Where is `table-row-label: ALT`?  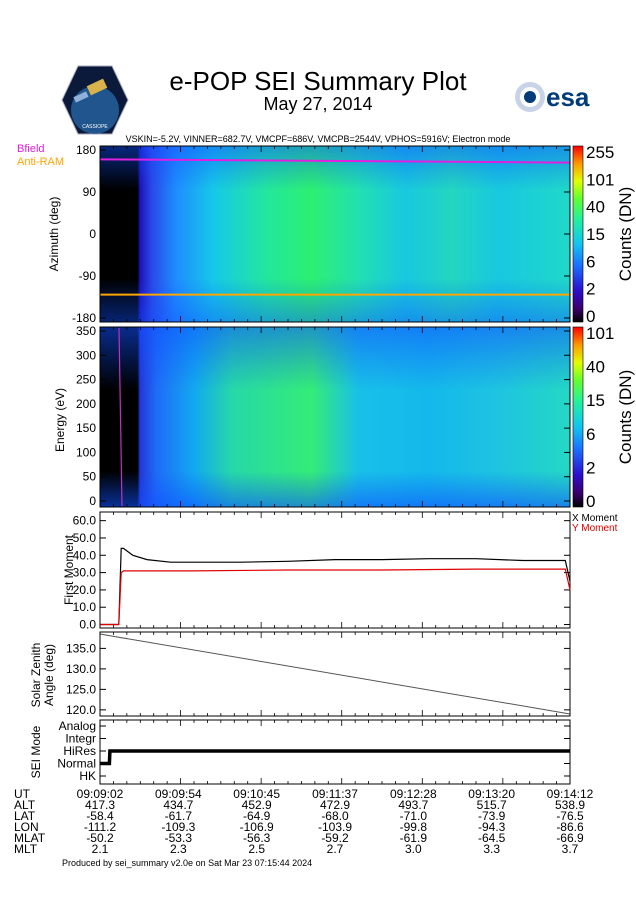 table-row-label: ALT is located at coordinates (25, 805).